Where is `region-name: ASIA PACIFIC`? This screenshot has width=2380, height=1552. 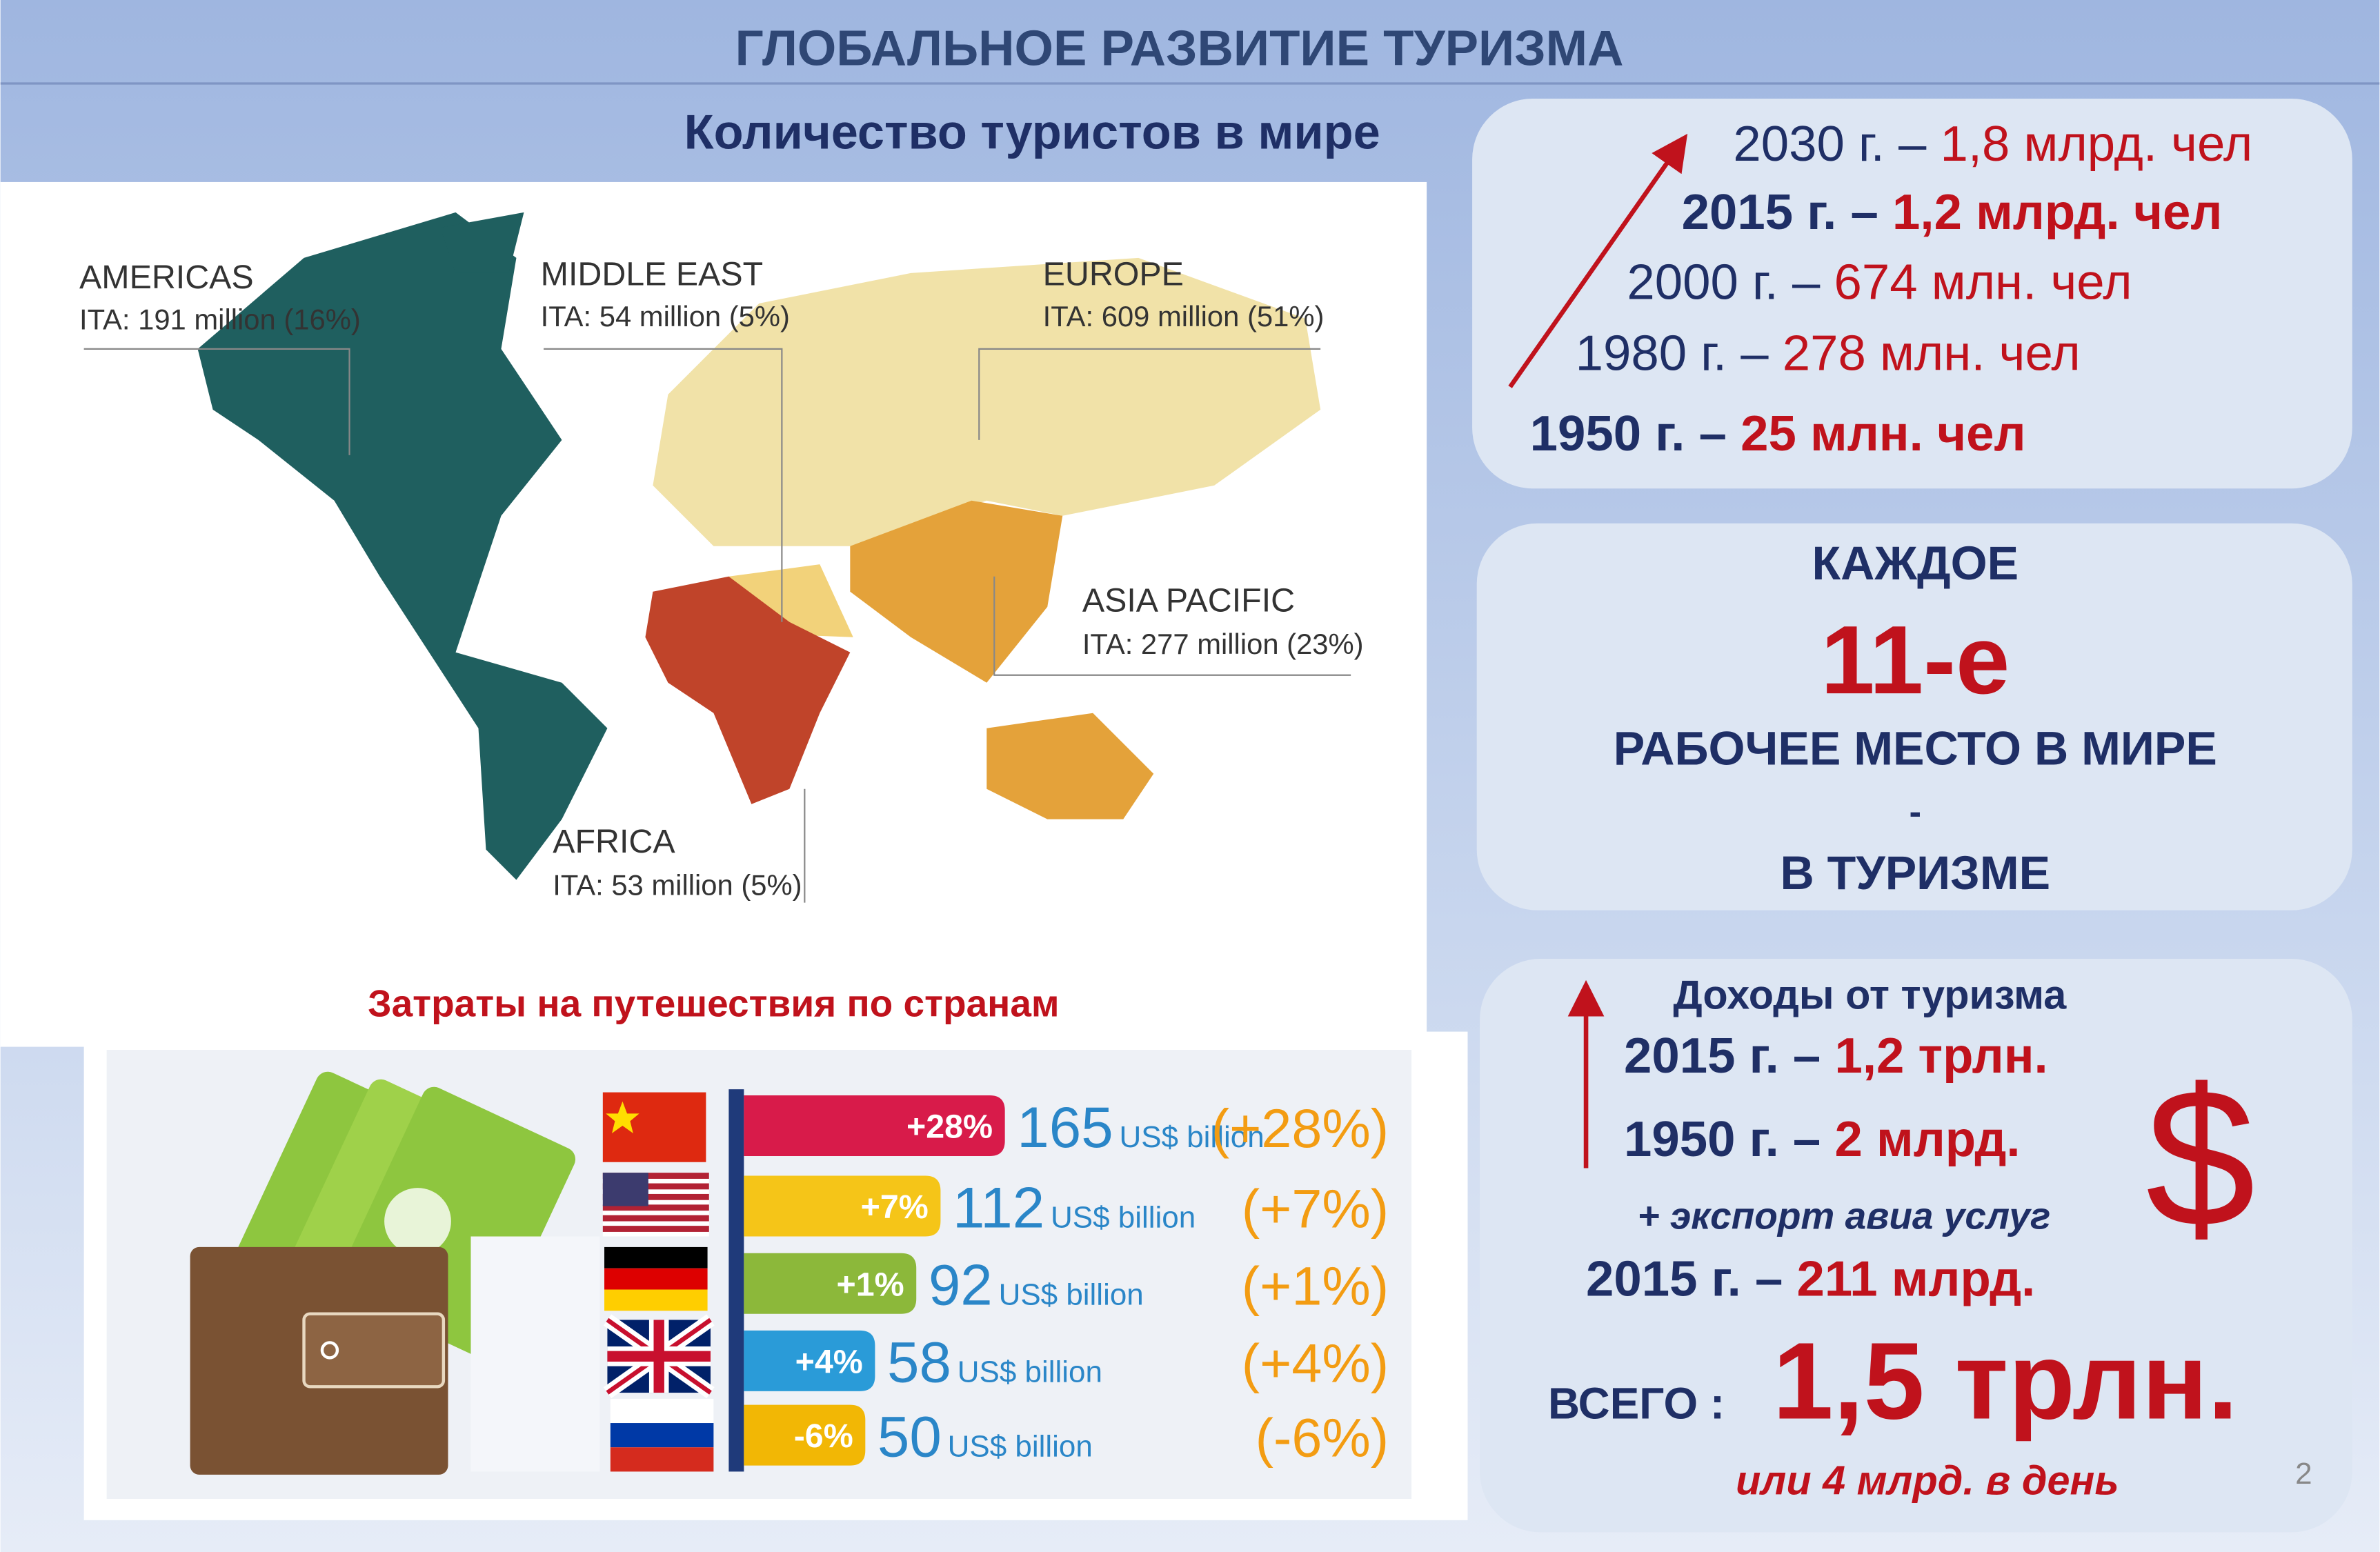 region-name: ASIA PACIFIC is located at coordinates (1188, 600).